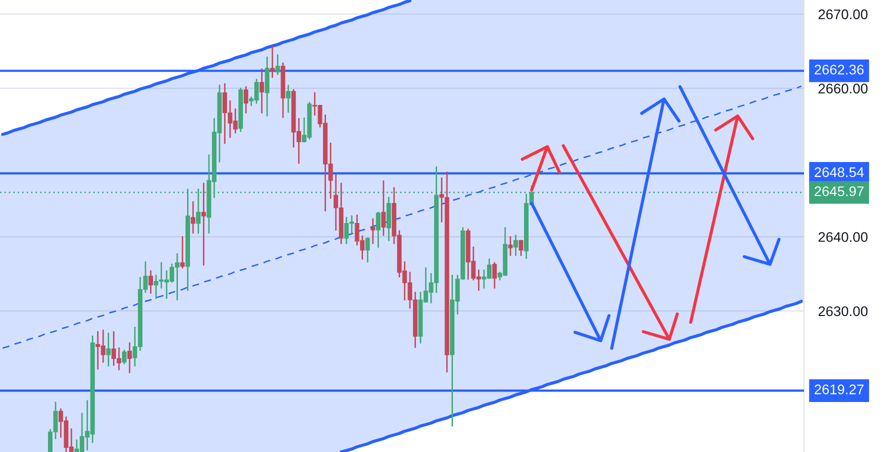 The height and width of the screenshot is (452, 889). I want to click on y-tick-label: 2630.00, so click(843, 311).